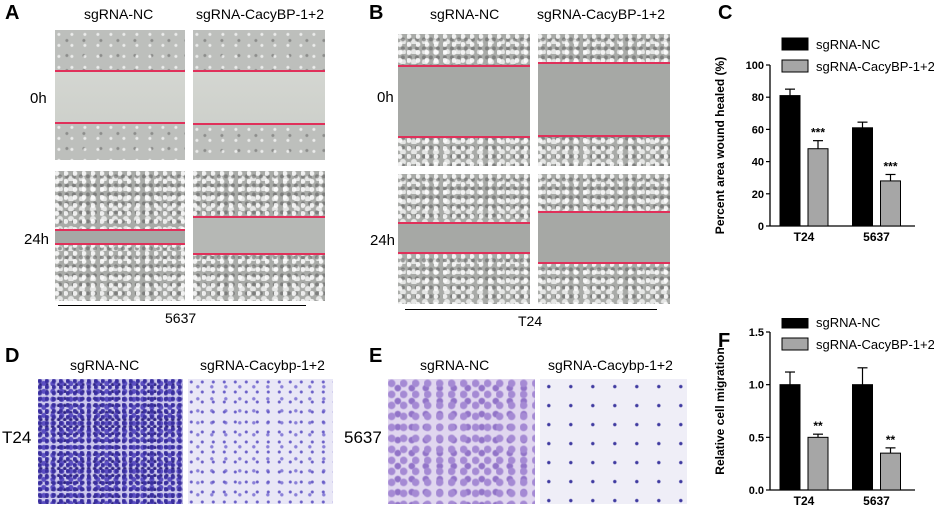 Image resolution: width=934 pixels, height=511 pixels. Describe the element at coordinates (818, 133) in the screenshot. I see `significance-T24-1: ***` at that location.